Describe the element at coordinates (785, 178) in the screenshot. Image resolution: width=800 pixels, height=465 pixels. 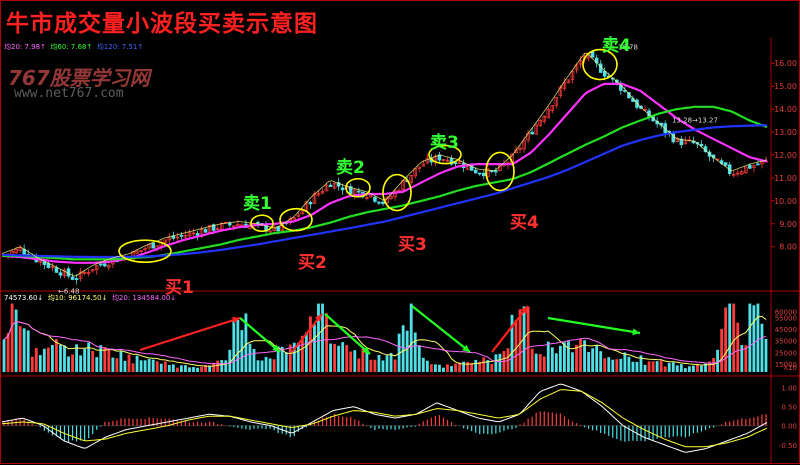
I see `price-tick-label: 11.00` at that location.